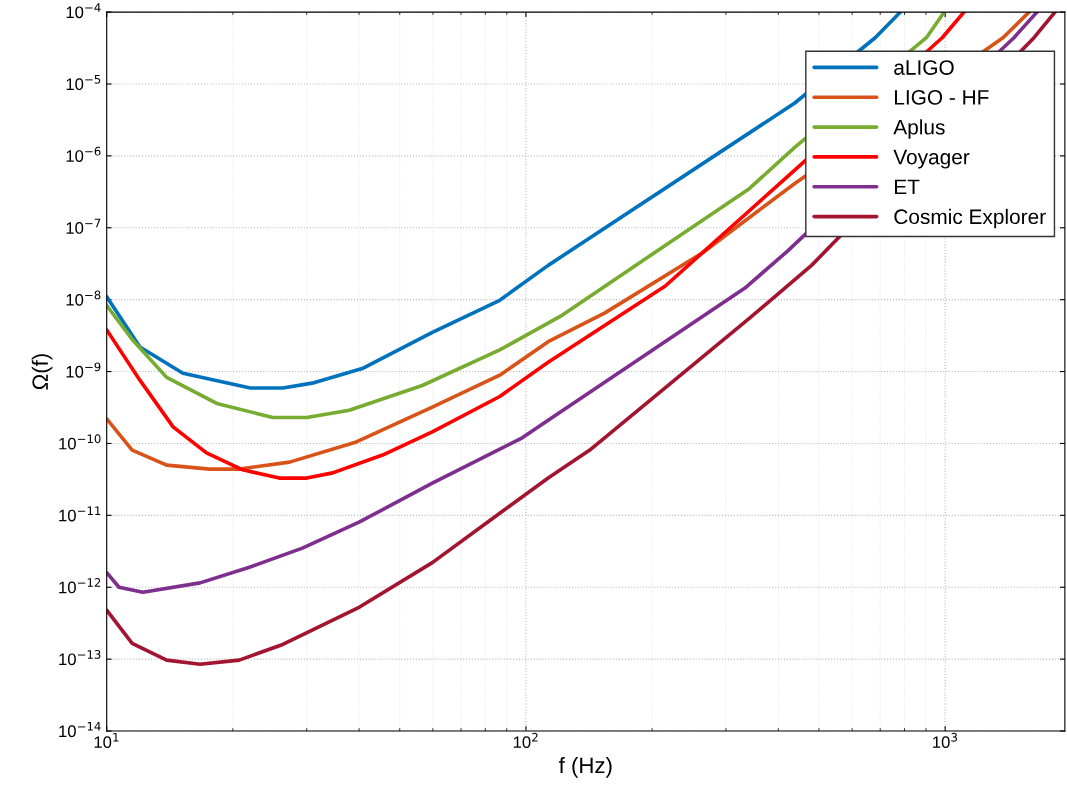  I want to click on y-axis-title: Ω(f), so click(42, 372).